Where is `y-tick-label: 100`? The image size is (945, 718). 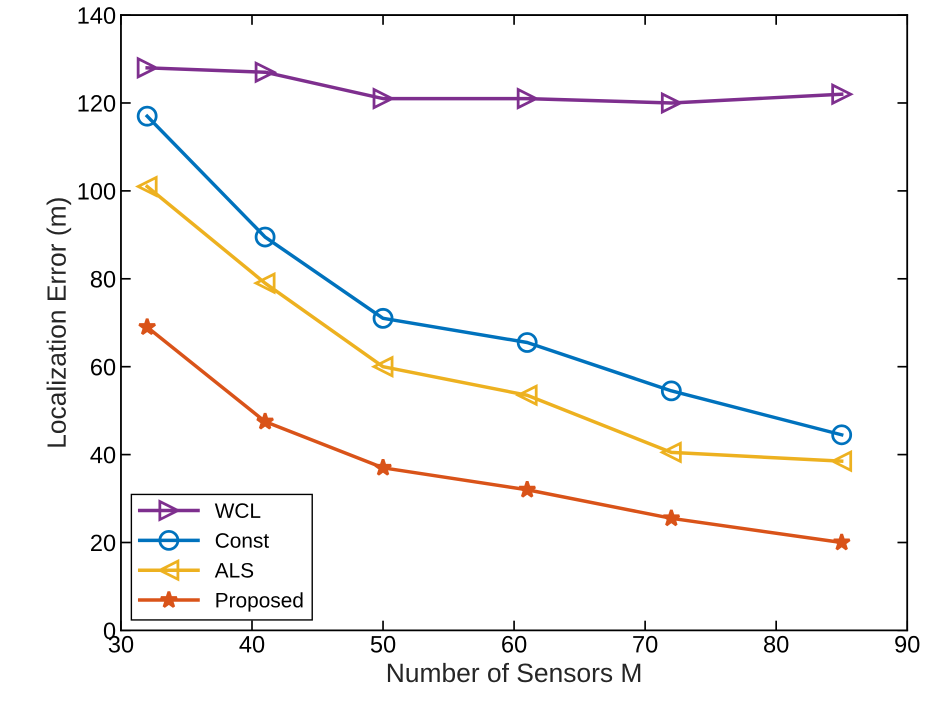
y-tick-label: 100 is located at coordinates (97, 191).